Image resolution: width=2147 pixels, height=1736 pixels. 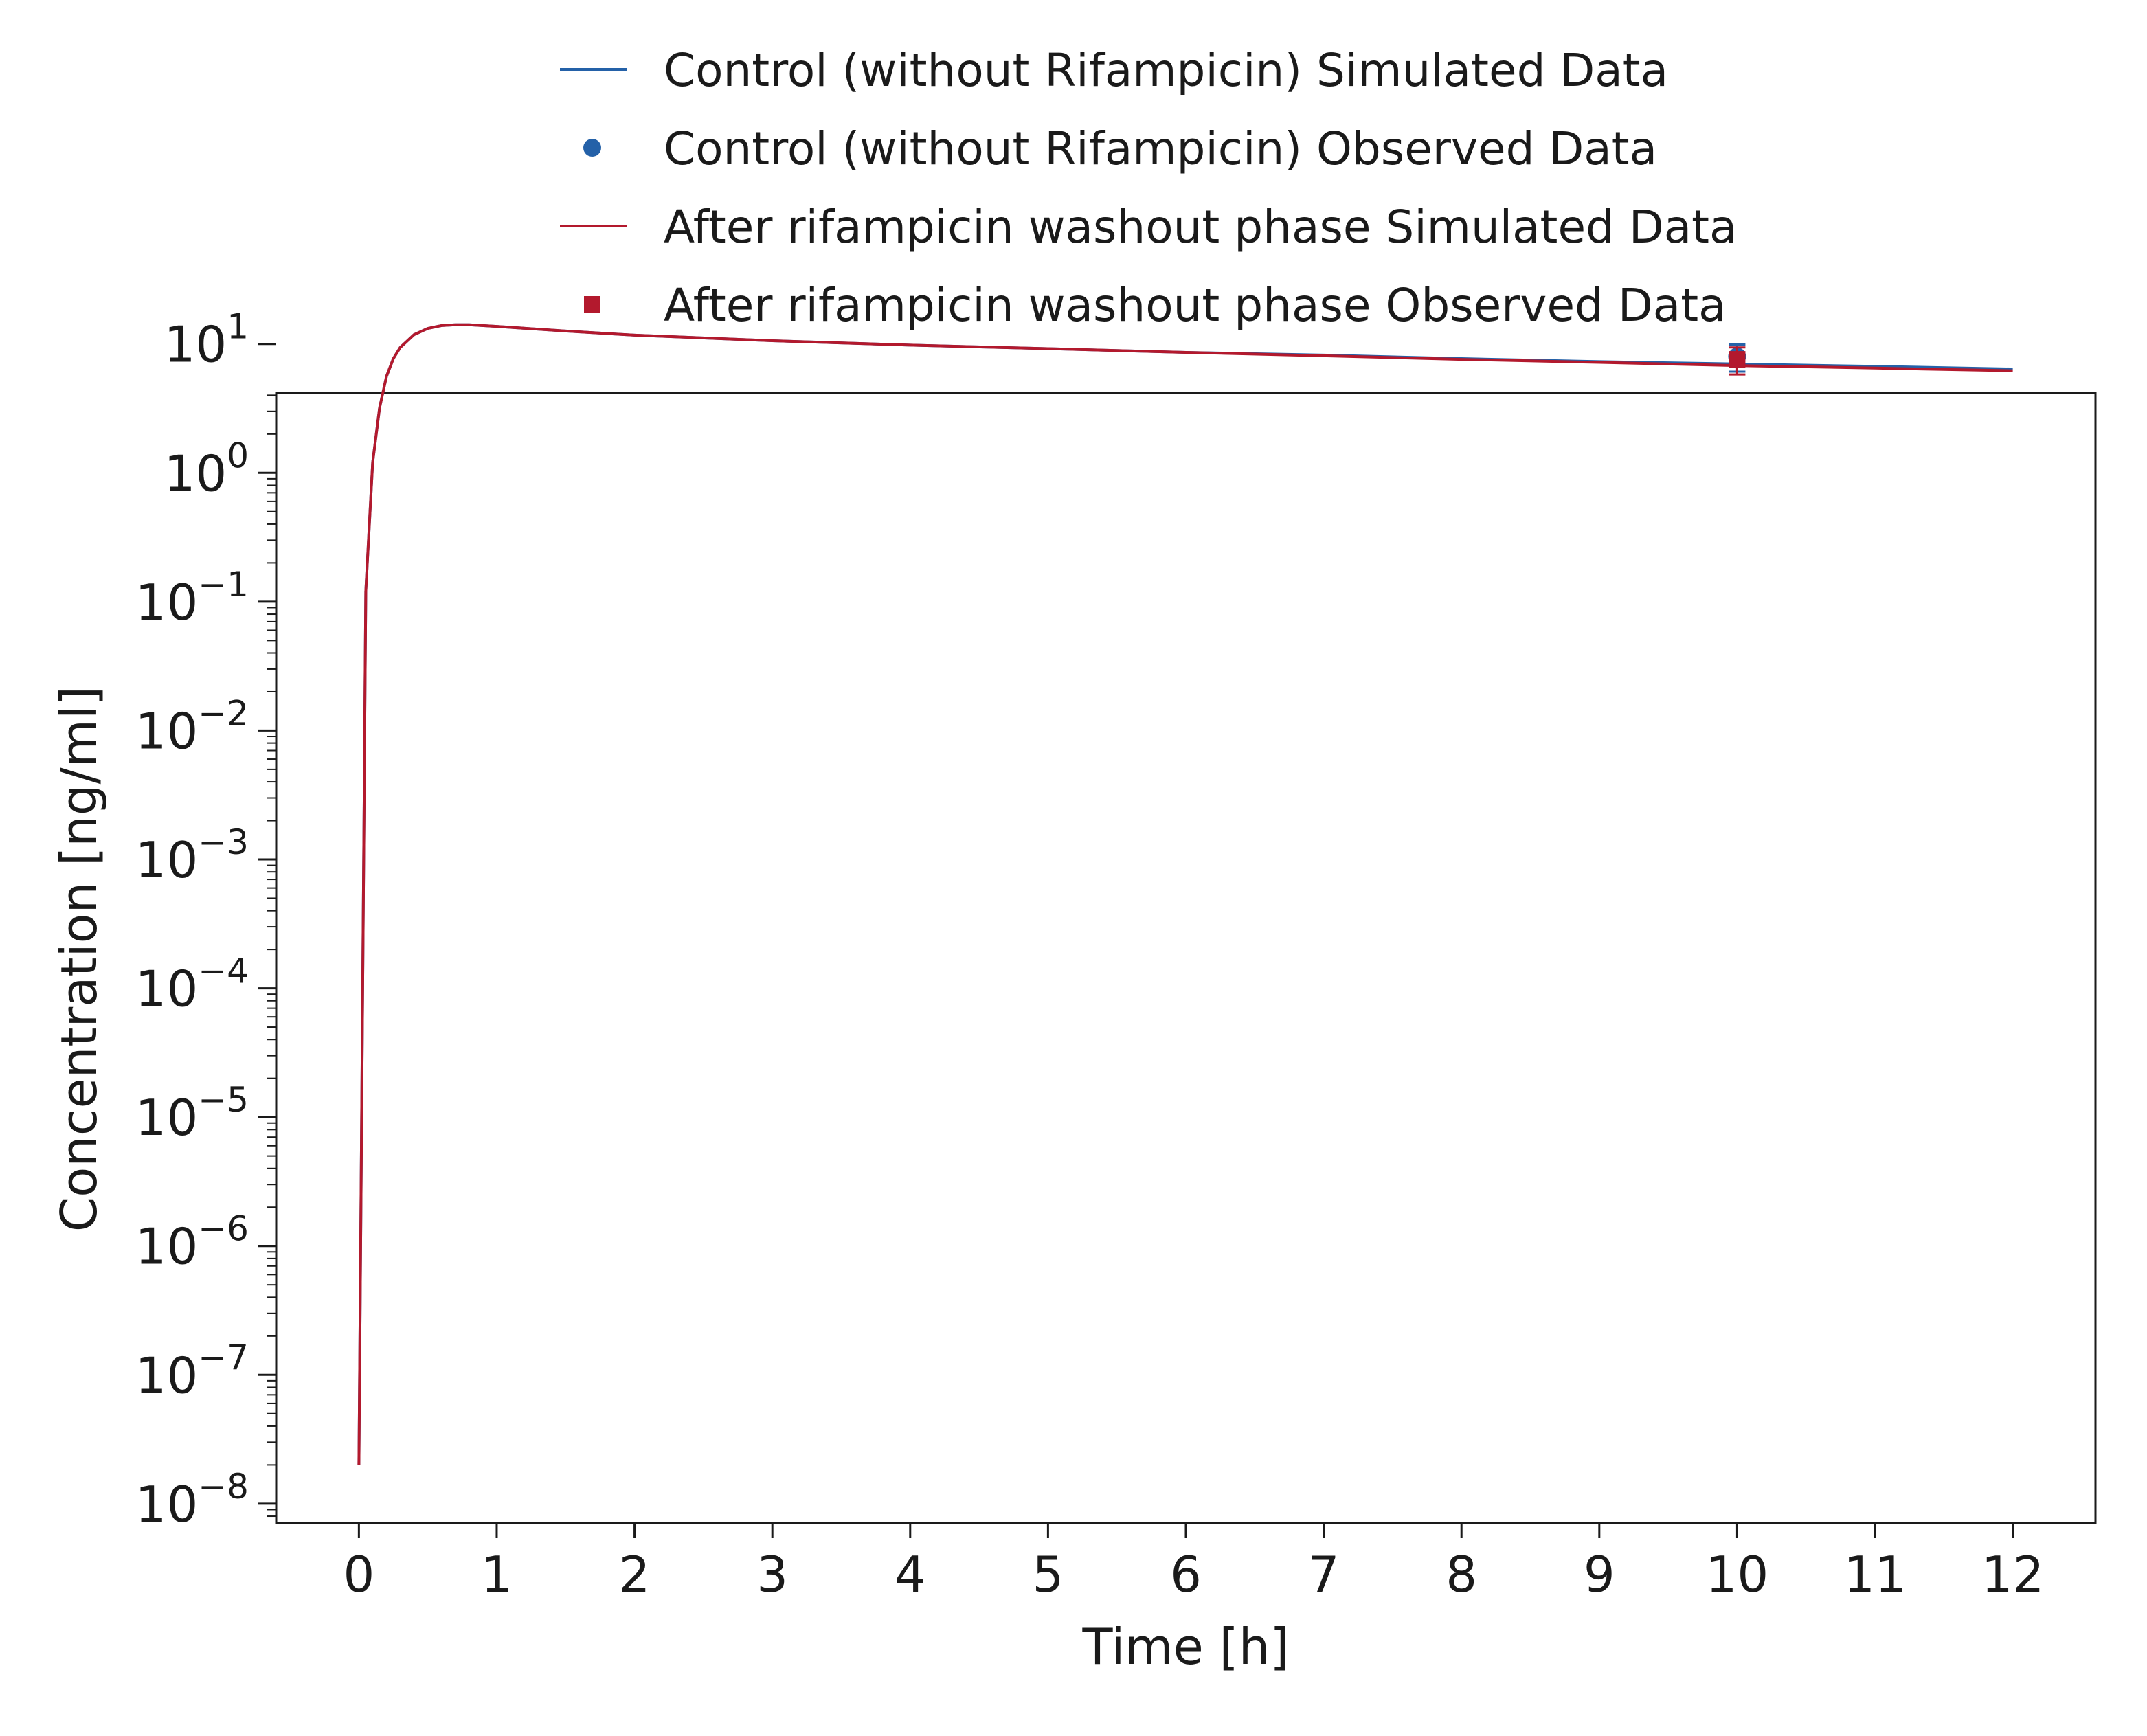 I want to click on x-tick-label: 4, so click(x=910, y=1574).